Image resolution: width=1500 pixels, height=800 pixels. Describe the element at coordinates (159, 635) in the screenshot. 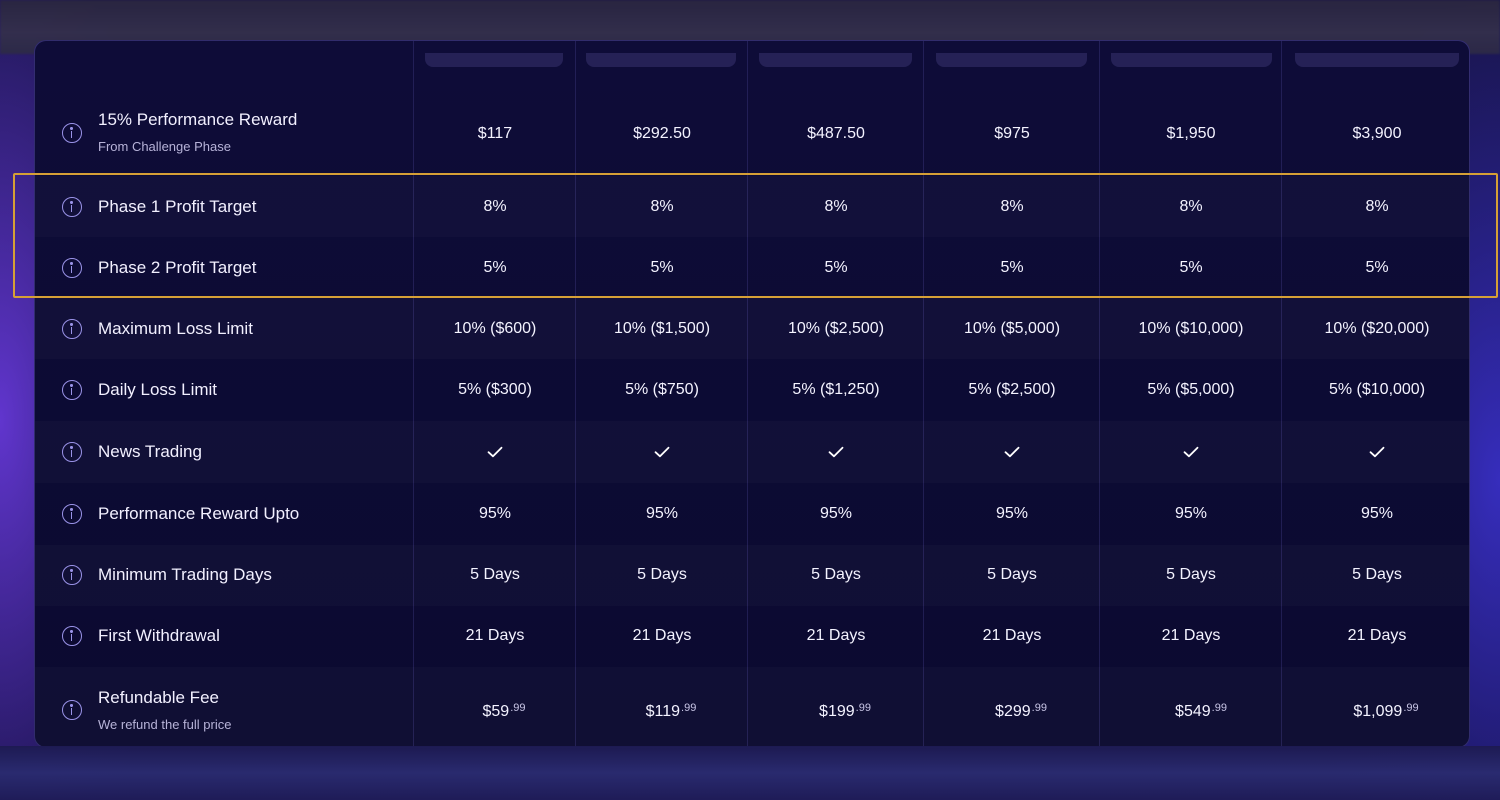

I see `row-label: First Withdrawal` at that location.